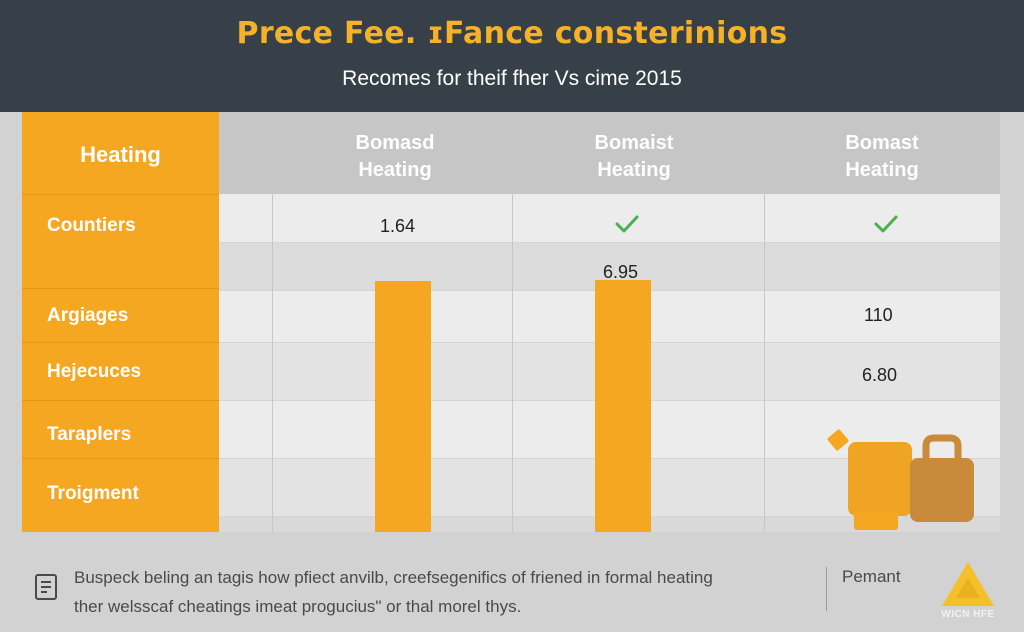 This screenshot has height=632, width=1024. What do you see at coordinates (634, 170) in the screenshot?
I see `column-header-2-line2: Heating` at bounding box center [634, 170].